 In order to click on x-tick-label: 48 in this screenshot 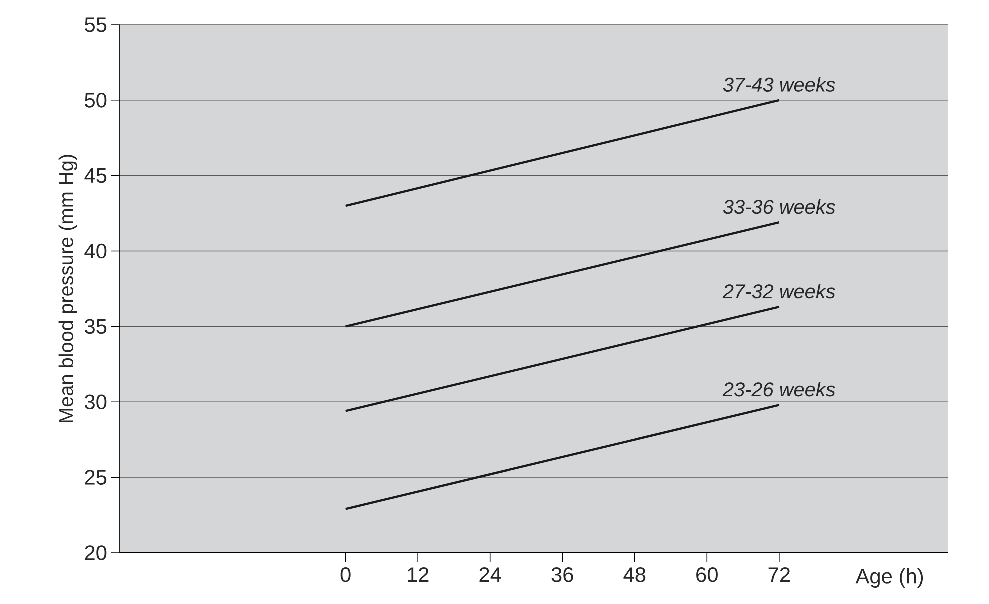, I will do `click(635, 575)`.